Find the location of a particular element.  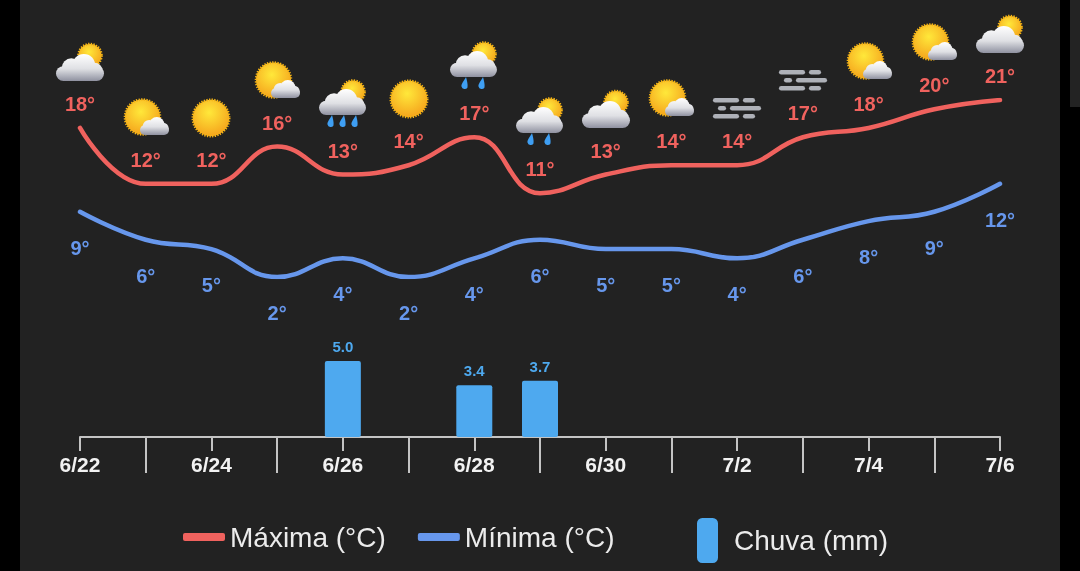

x-tick-label: 6/28 is located at coordinates (474, 464).